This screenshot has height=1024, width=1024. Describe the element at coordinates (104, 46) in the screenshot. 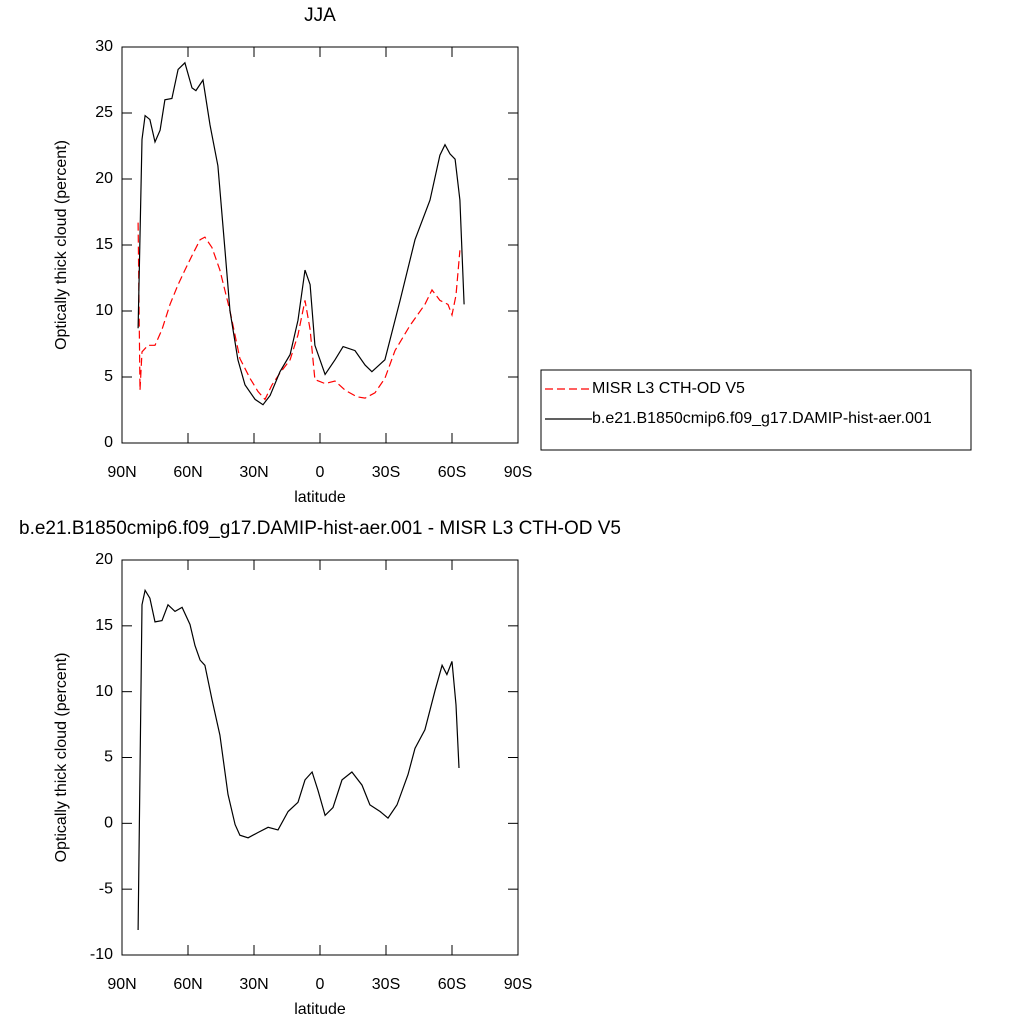

I see `y-tick-label: 30` at that location.